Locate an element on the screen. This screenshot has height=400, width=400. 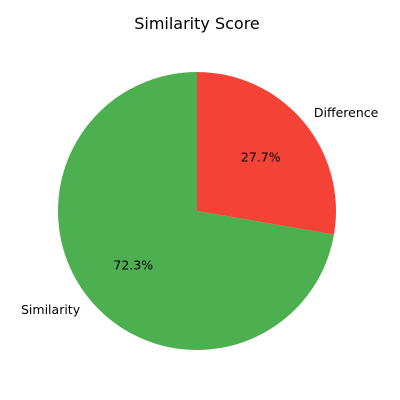
pie-slice-difference is located at coordinates (266, 153).